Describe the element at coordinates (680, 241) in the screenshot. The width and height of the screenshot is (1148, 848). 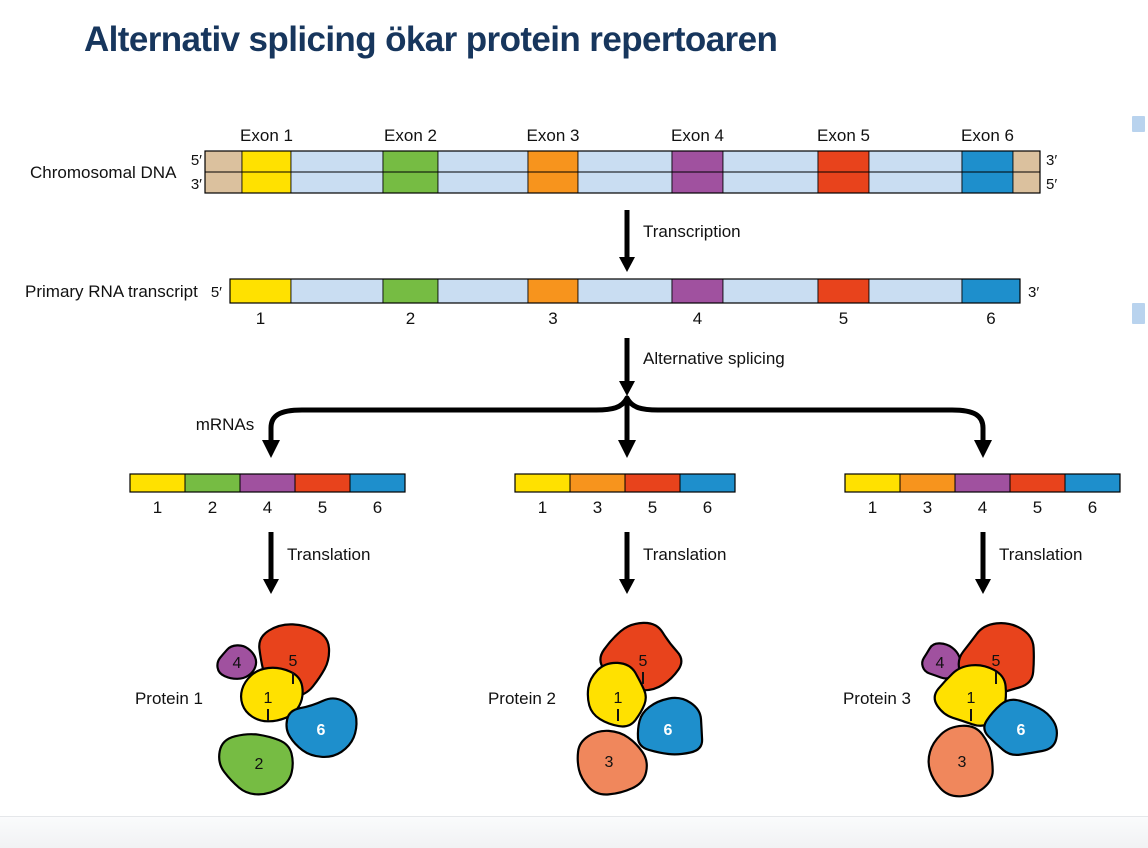
I see `transcription-step: Transcription` at that location.